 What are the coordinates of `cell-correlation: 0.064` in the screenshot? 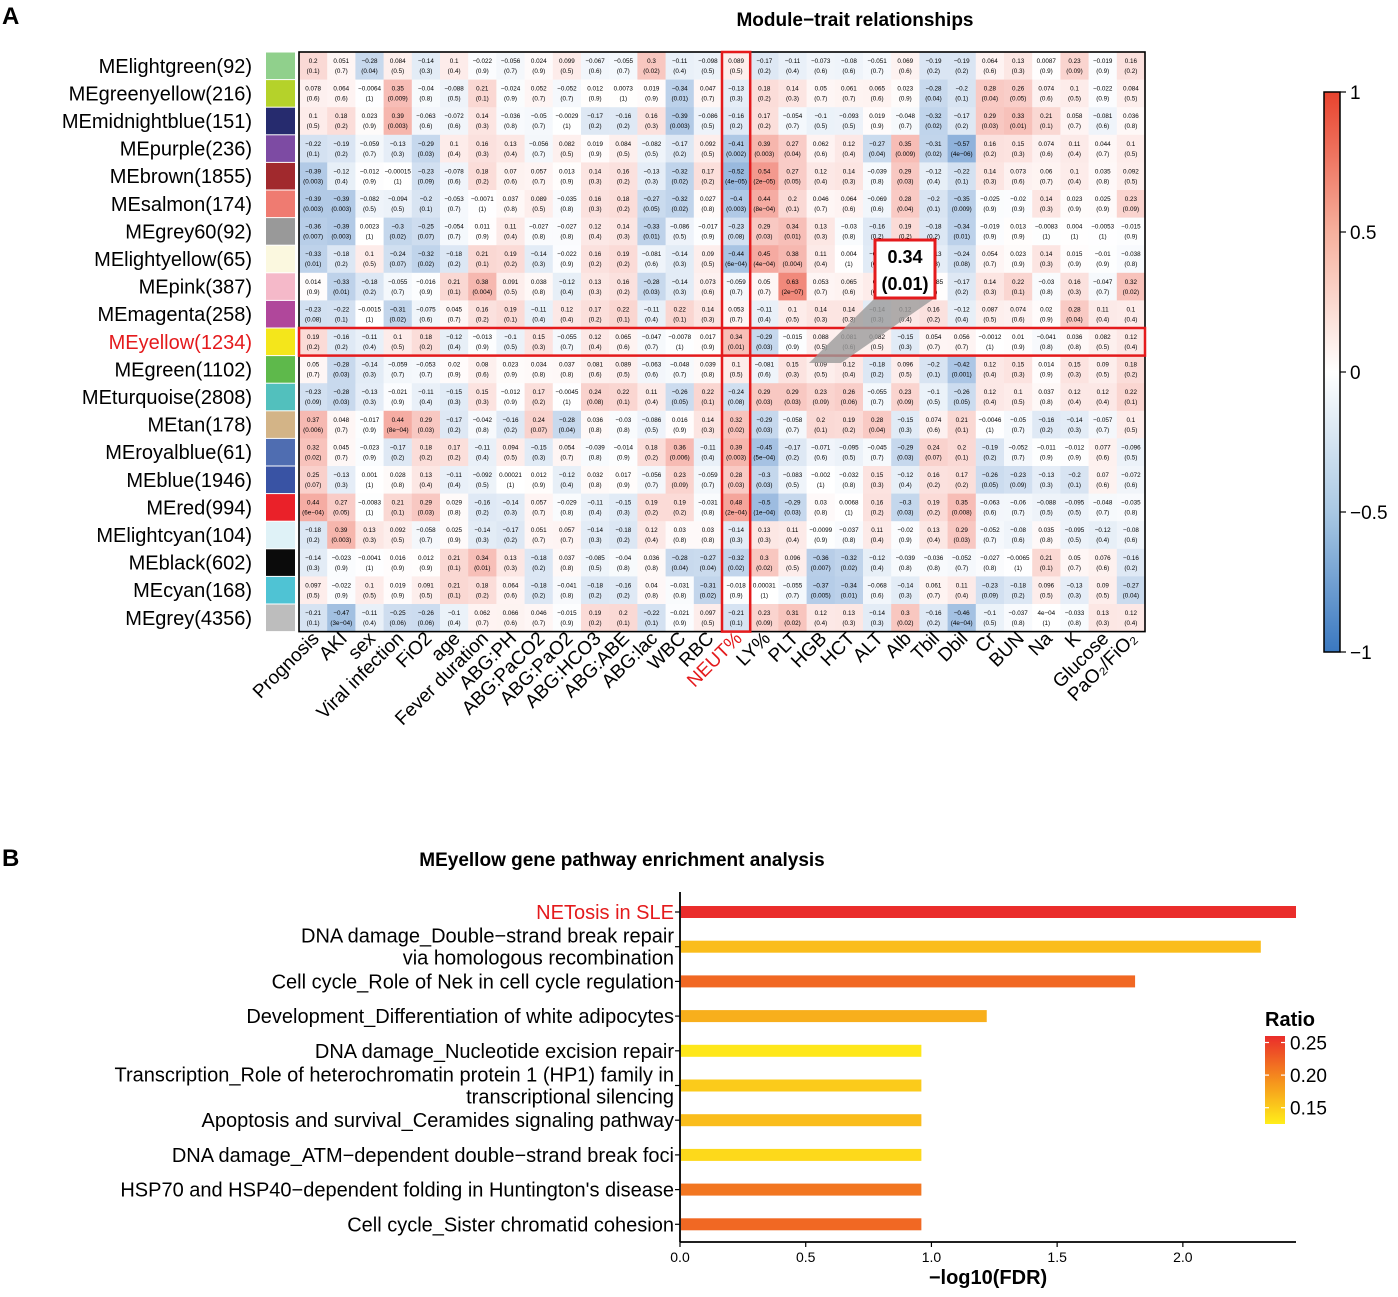 It's located at (511, 585).